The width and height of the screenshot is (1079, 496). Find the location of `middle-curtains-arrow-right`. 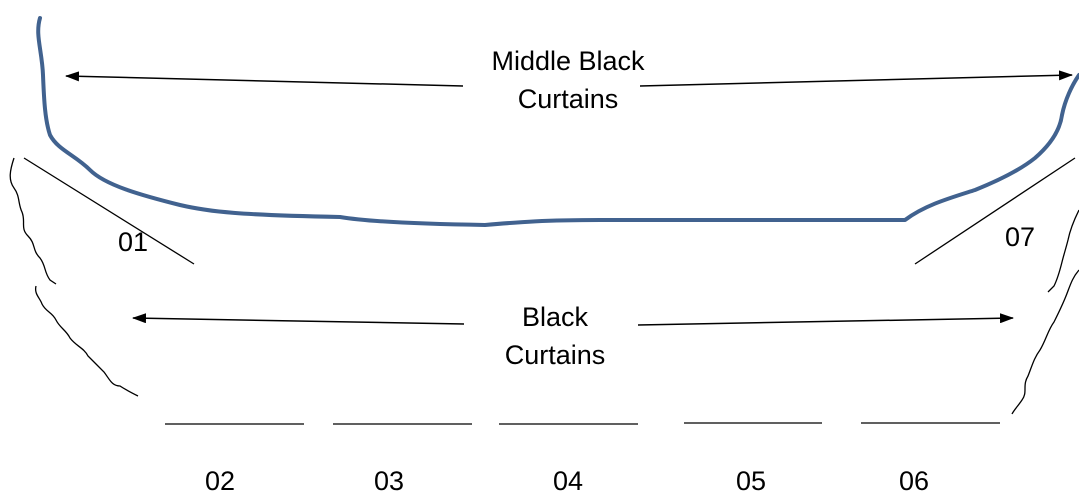

middle-curtains-arrow-right is located at coordinates (856, 78).